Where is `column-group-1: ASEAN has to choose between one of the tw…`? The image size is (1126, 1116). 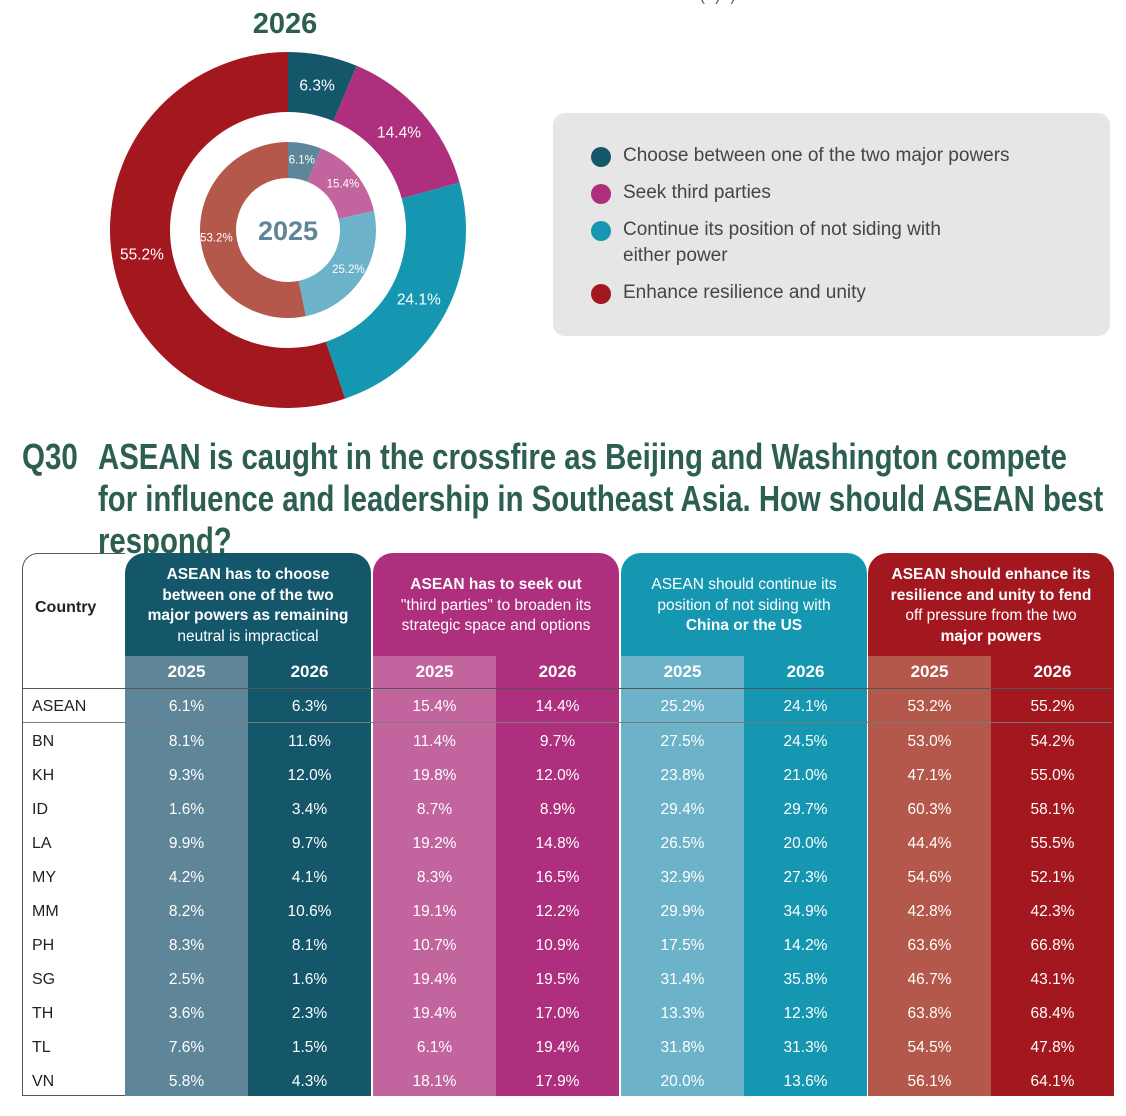 column-group-1: ASEAN has to choose between one of the tw… is located at coordinates (248, 824).